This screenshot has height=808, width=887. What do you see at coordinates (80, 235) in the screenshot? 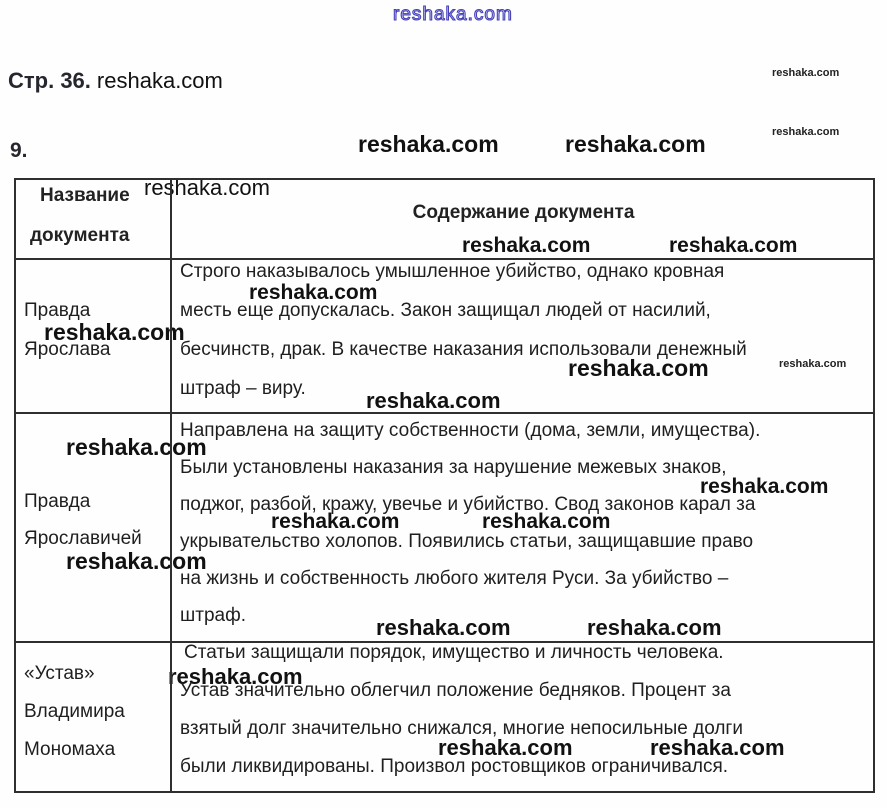
I see `name-column-header: документа` at bounding box center [80, 235].